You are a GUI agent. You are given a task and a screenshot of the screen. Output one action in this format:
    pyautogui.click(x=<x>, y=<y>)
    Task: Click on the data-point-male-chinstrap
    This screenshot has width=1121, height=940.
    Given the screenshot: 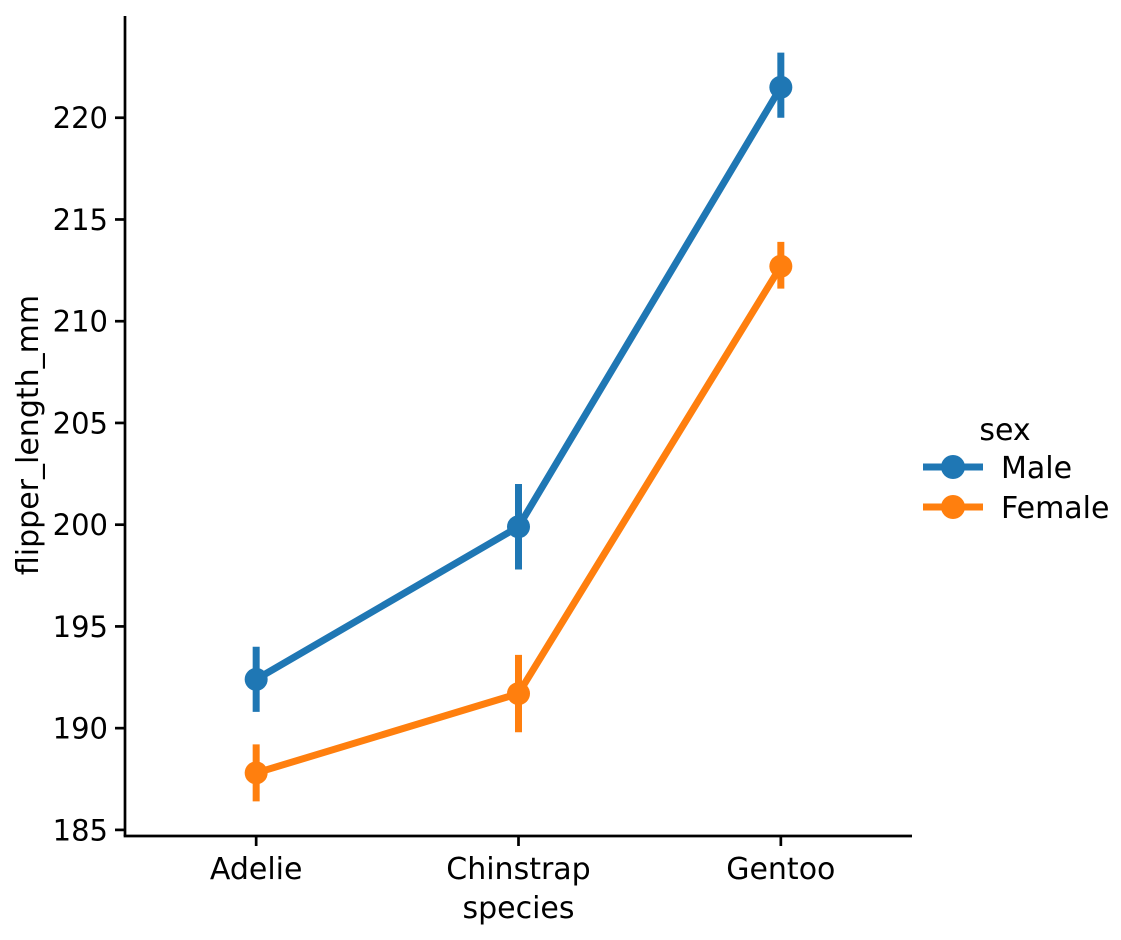 What is the action you would take?
    pyautogui.click(x=518, y=527)
    